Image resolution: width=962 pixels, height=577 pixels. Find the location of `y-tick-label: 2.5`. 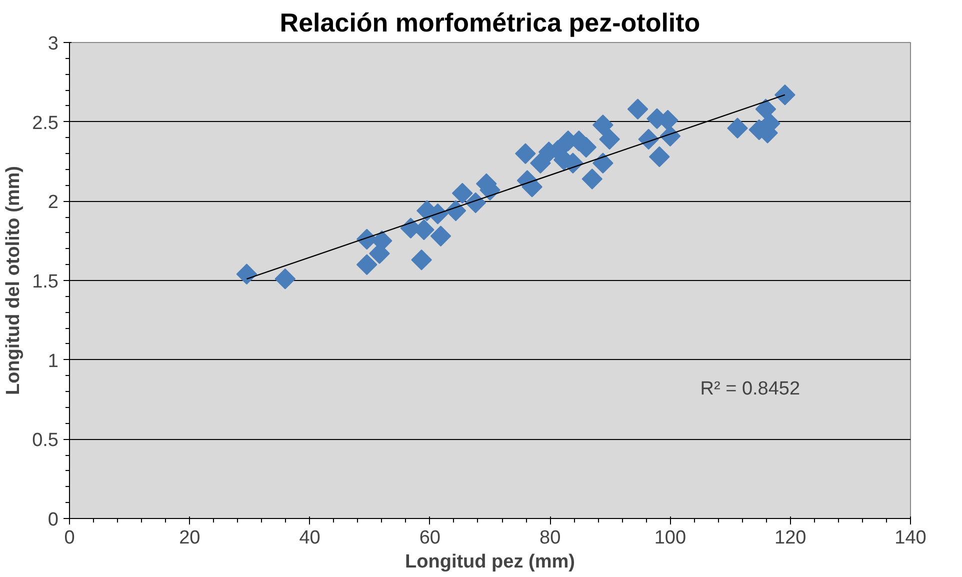

y-tick-label: 2.5 is located at coordinates (45, 123).